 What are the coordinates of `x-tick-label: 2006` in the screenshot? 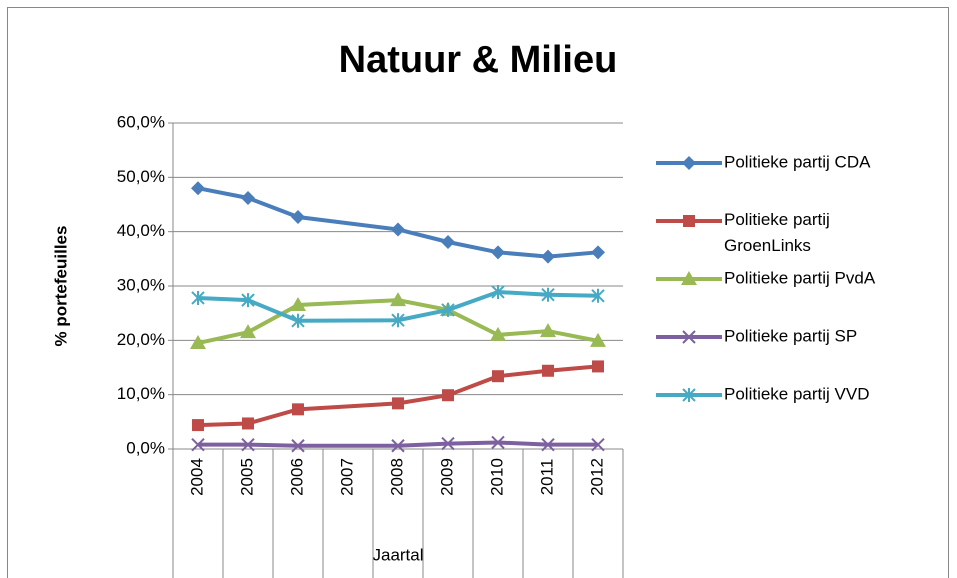 It's located at (296, 477).